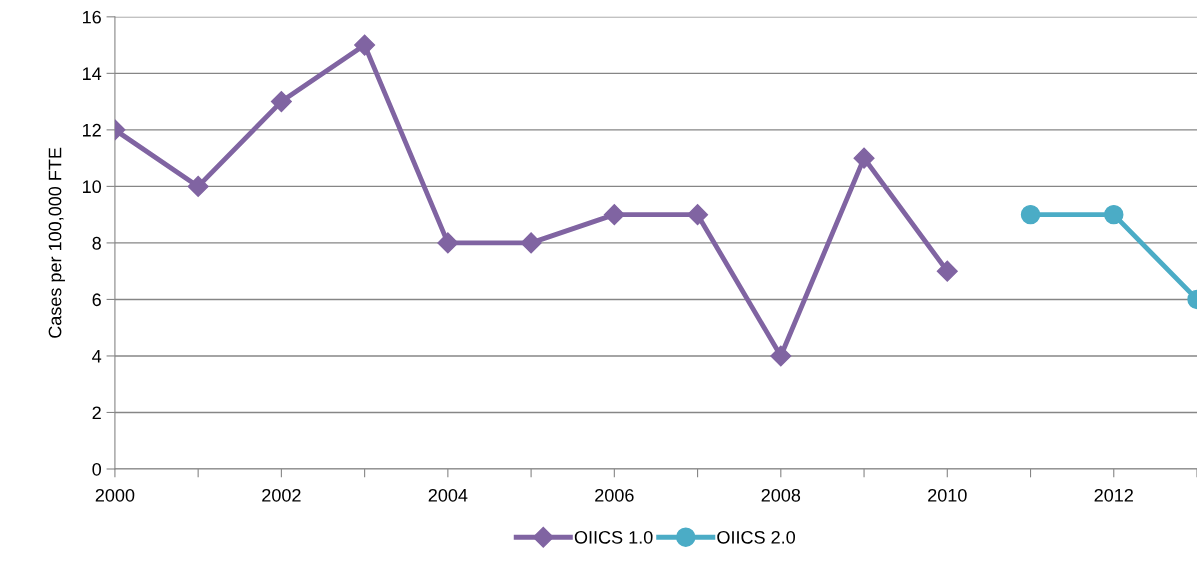 This screenshot has width=1197, height=561. Describe the element at coordinates (756, 537) in the screenshot. I see `legend-label: OIICS 2.0` at that location.